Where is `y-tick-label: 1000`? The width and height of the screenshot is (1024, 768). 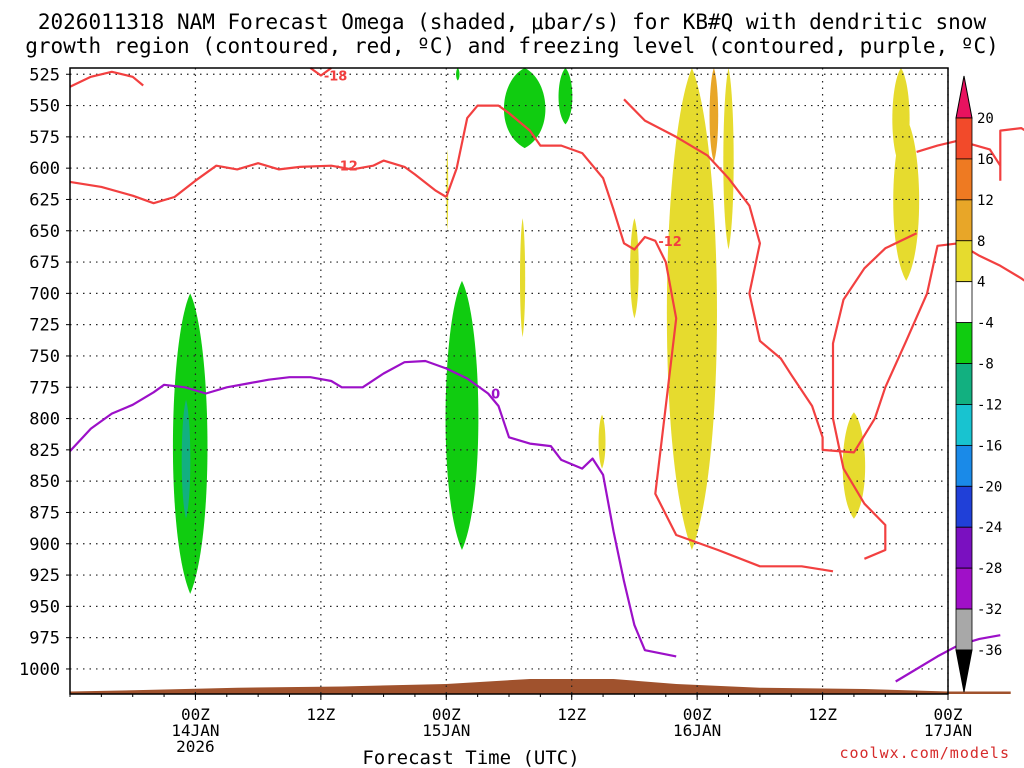 y-tick-label: 1000 is located at coordinates (39, 670).